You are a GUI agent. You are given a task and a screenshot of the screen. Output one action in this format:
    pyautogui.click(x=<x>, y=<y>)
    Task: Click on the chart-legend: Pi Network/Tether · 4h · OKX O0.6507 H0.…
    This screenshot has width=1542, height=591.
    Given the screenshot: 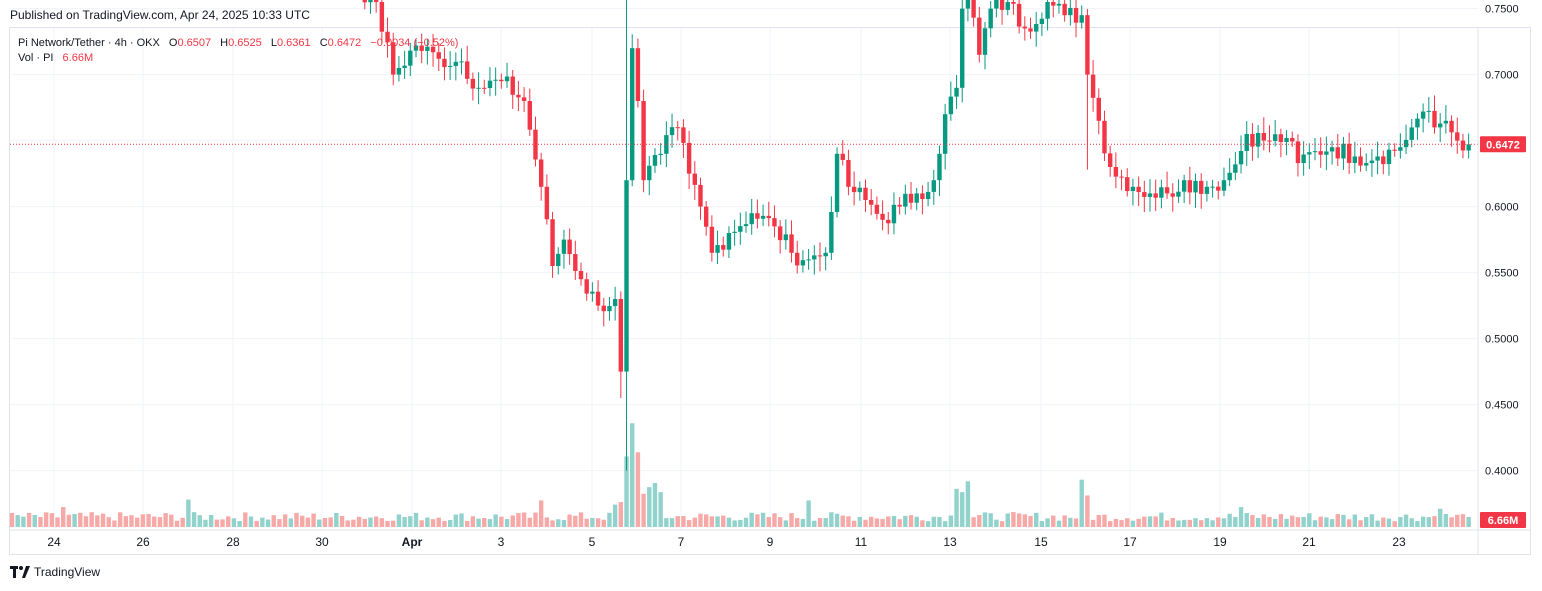 What is the action you would take?
    pyautogui.click(x=238, y=51)
    